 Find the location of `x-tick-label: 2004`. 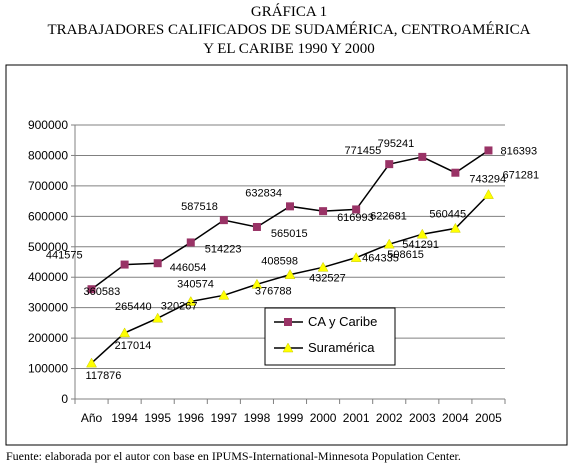

x-tick-label: 2004 is located at coordinates (455, 418).